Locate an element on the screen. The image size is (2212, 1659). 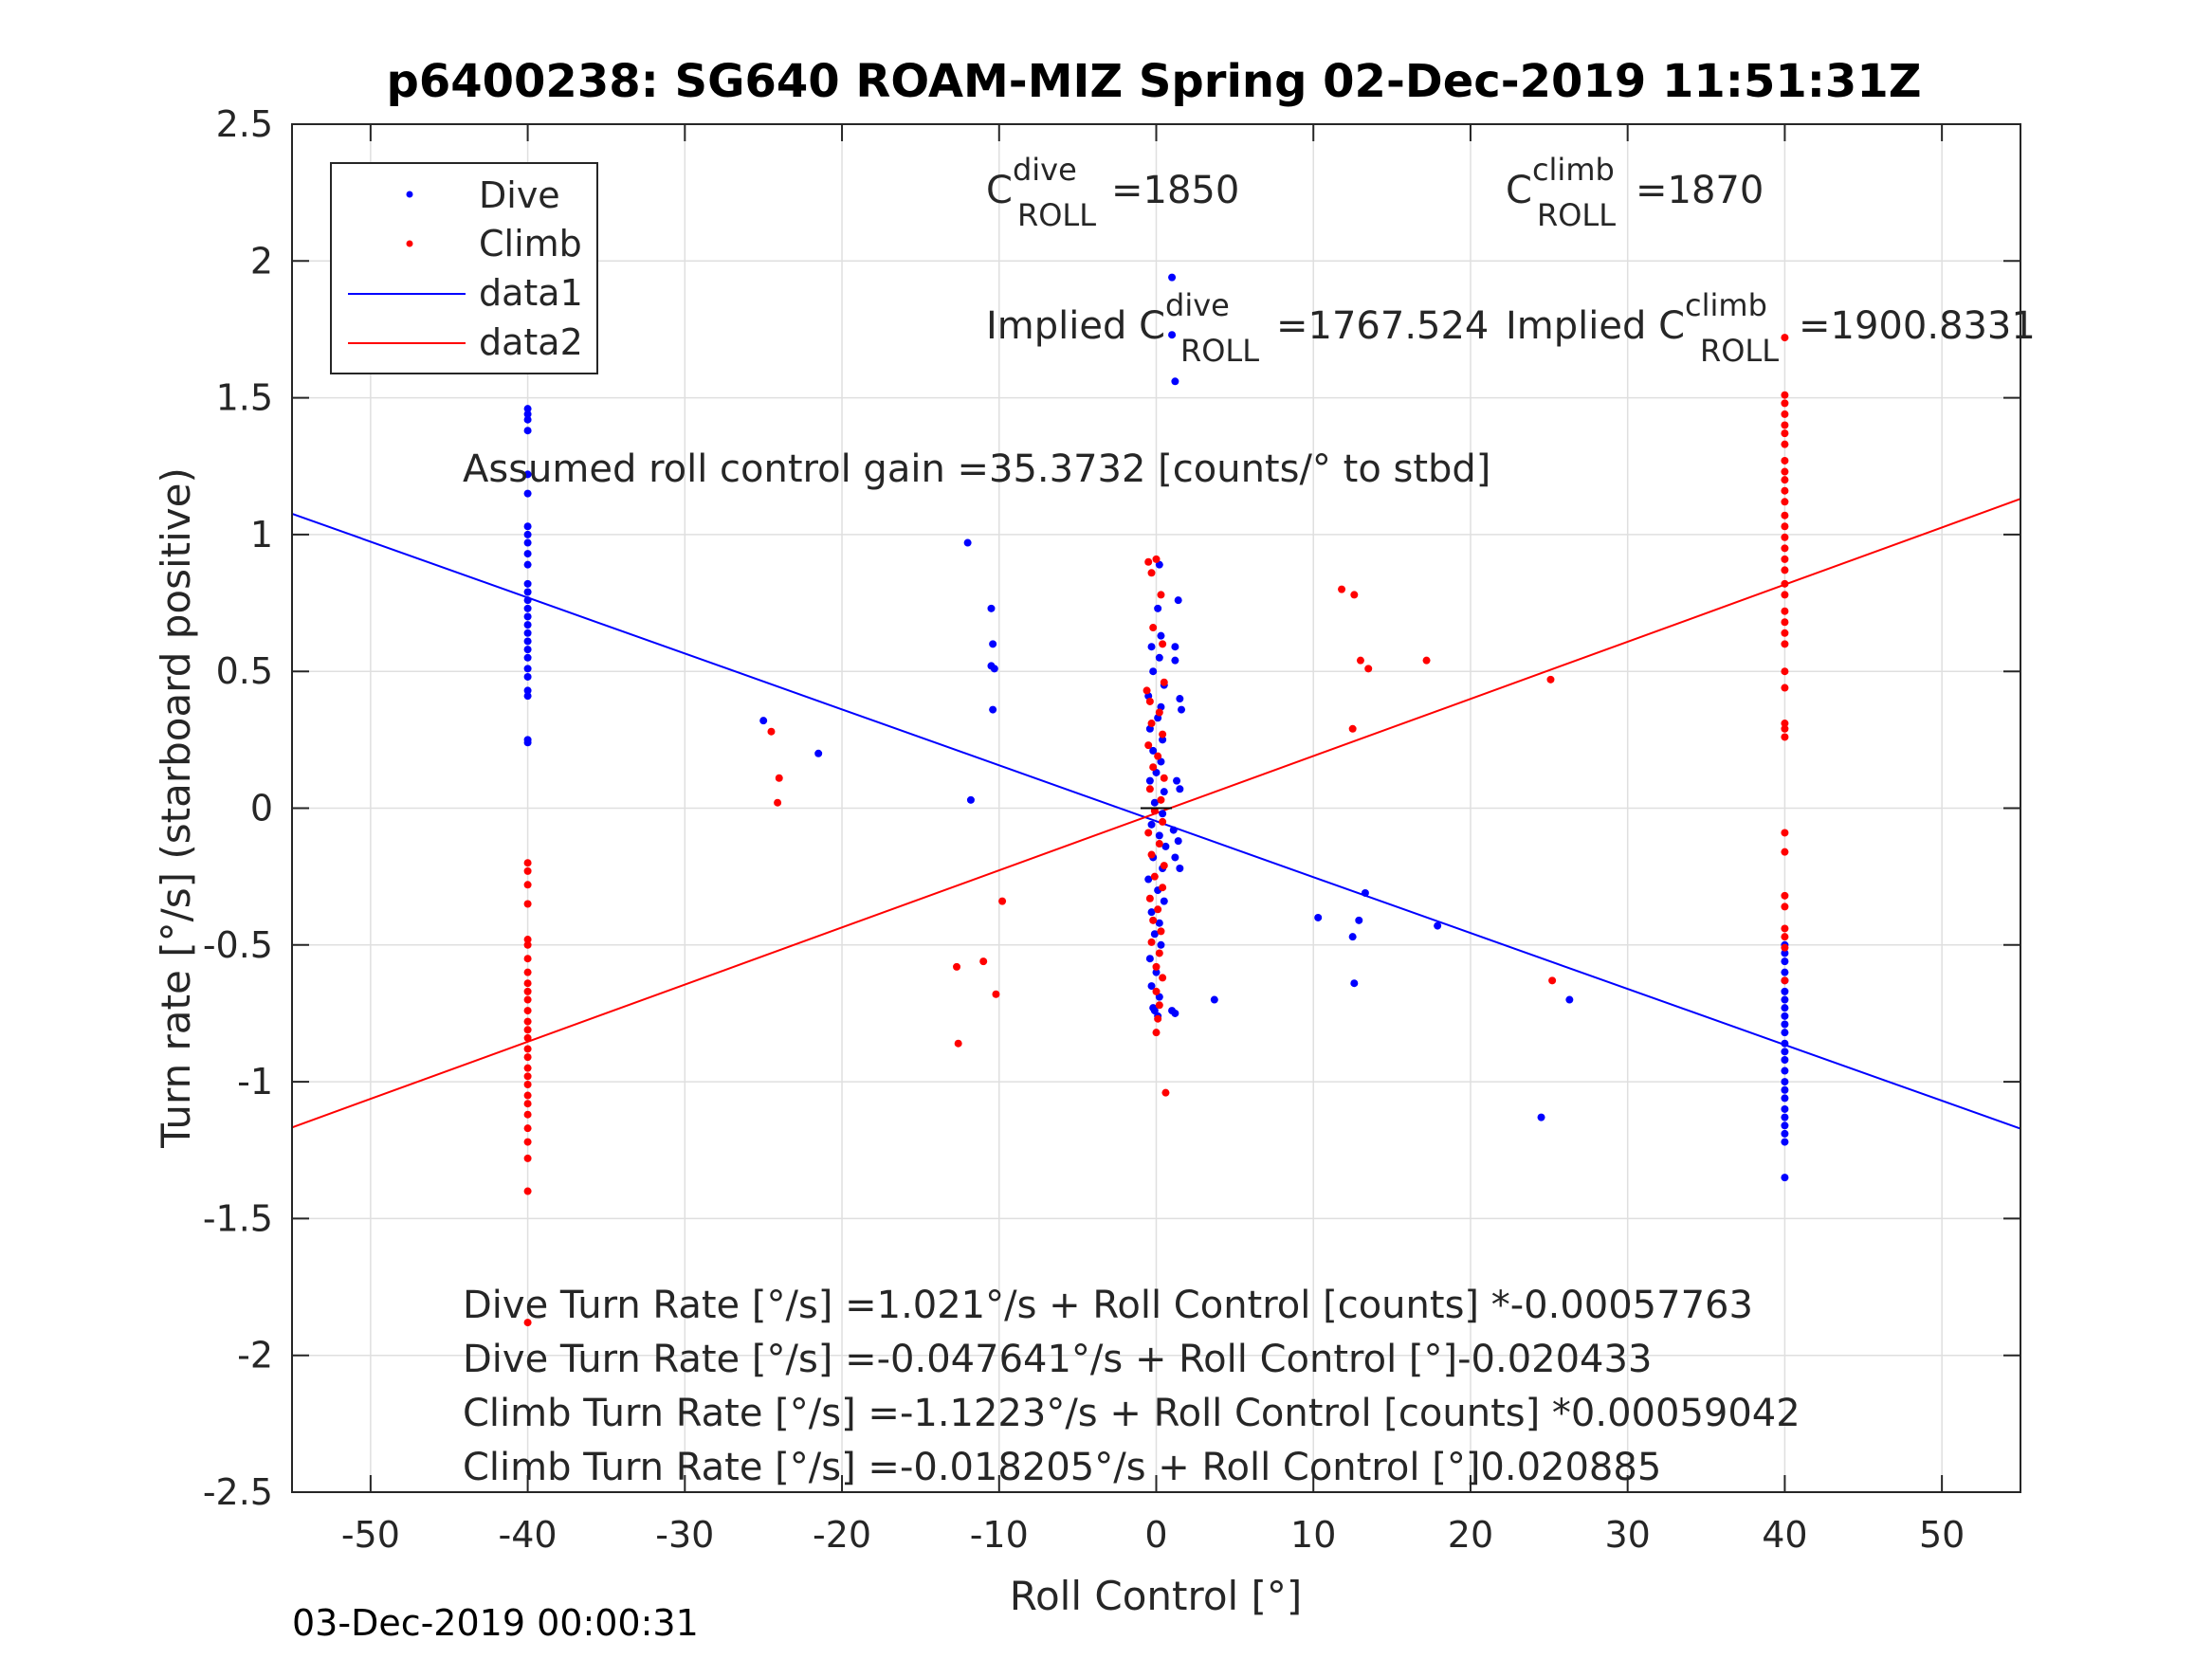
x-tick-label: -10 is located at coordinates (999, 1535).